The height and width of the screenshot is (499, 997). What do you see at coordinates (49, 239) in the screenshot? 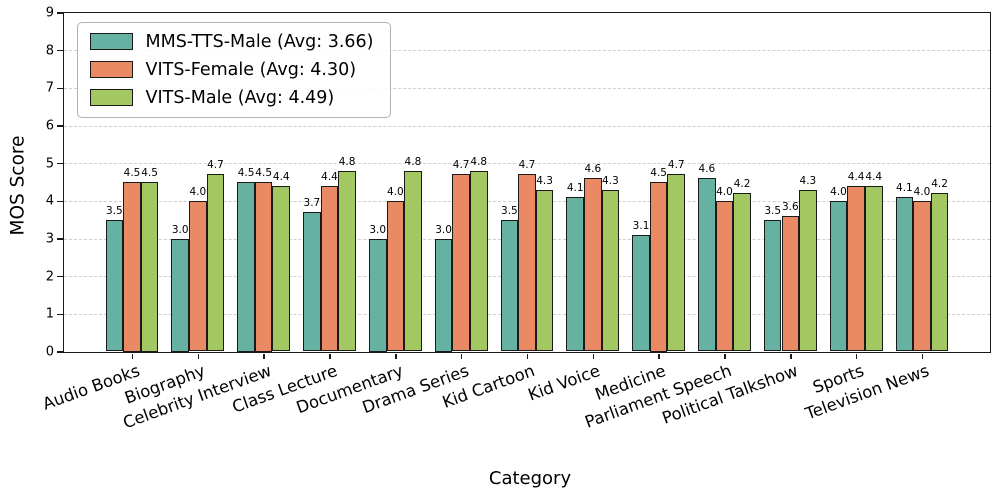
I see `y-tick-label: 3` at bounding box center [49, 239].